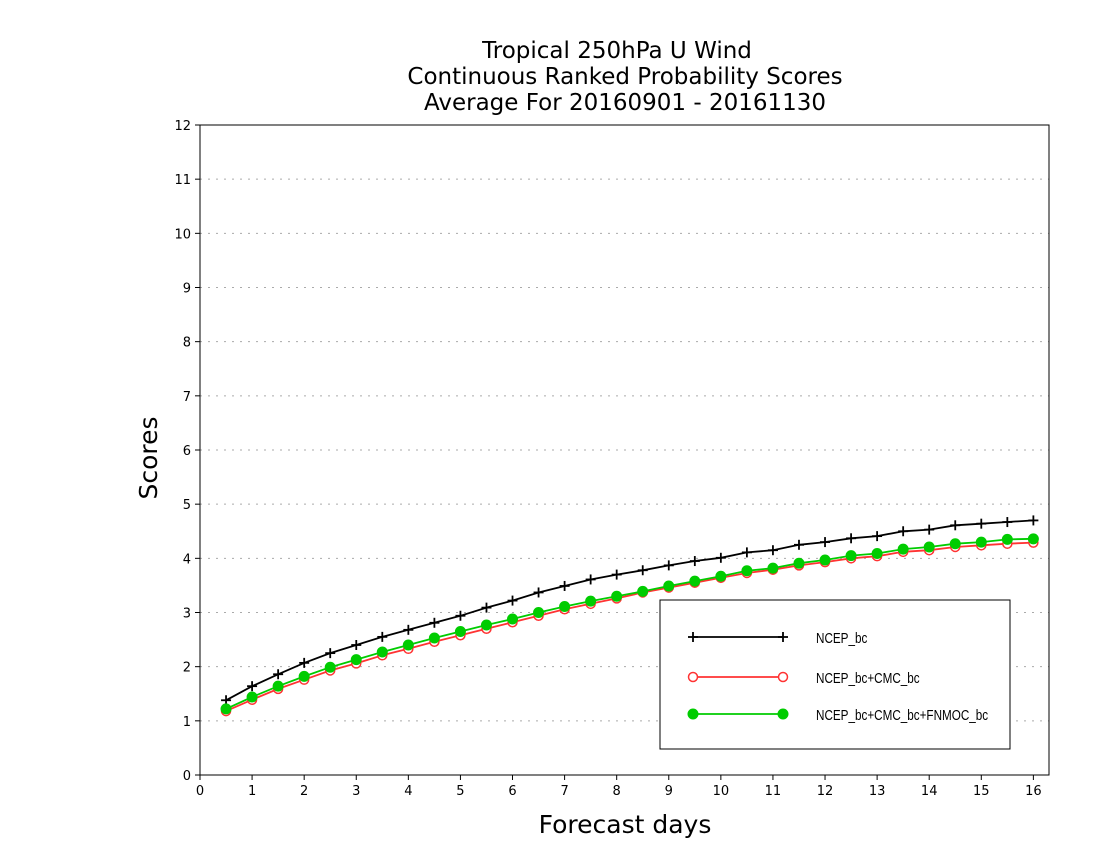 The height and width of the screenshot is (850, 1100). I want to click on y-tick-label: 0, so click(187, 776).